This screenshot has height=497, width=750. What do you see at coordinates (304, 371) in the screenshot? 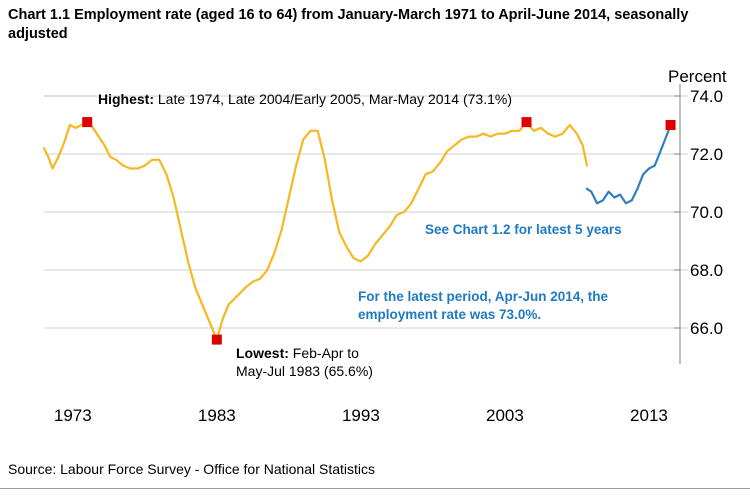
I see `lowest-text-2: May-Jul 1983 (65.6%)` at bounding box center [304, 371].